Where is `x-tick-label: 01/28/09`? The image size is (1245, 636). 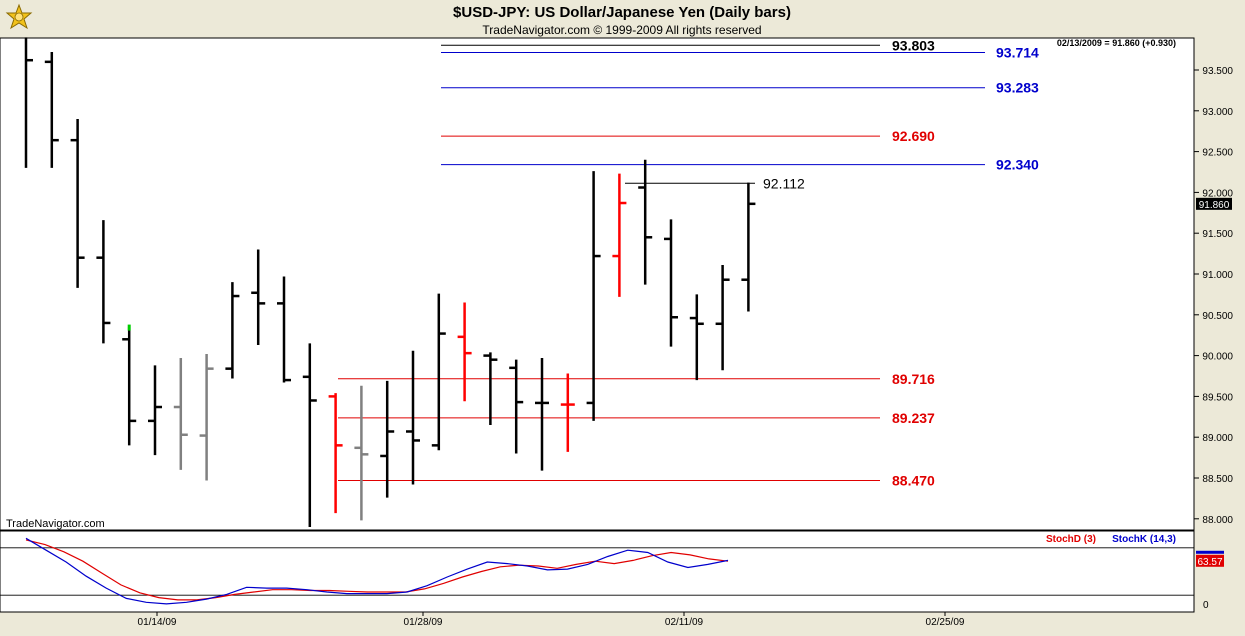
x-tick-label: 01/28/09 is located at coordinates (423, 622).